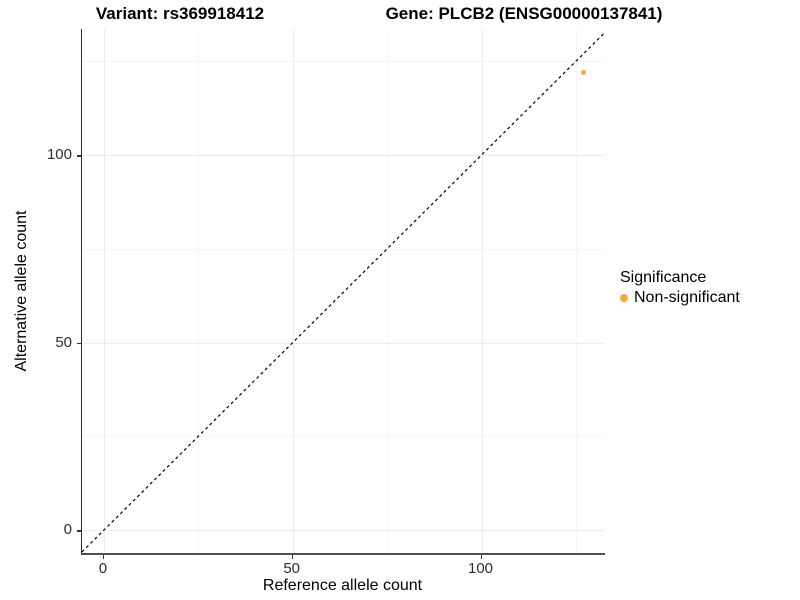 The height and width of the screenshot is (600, 800). What do you see at coordinates (67, 530) in the screenshot?
I see `y-axis-tick-label: 0` at bounding box center [67, 530].